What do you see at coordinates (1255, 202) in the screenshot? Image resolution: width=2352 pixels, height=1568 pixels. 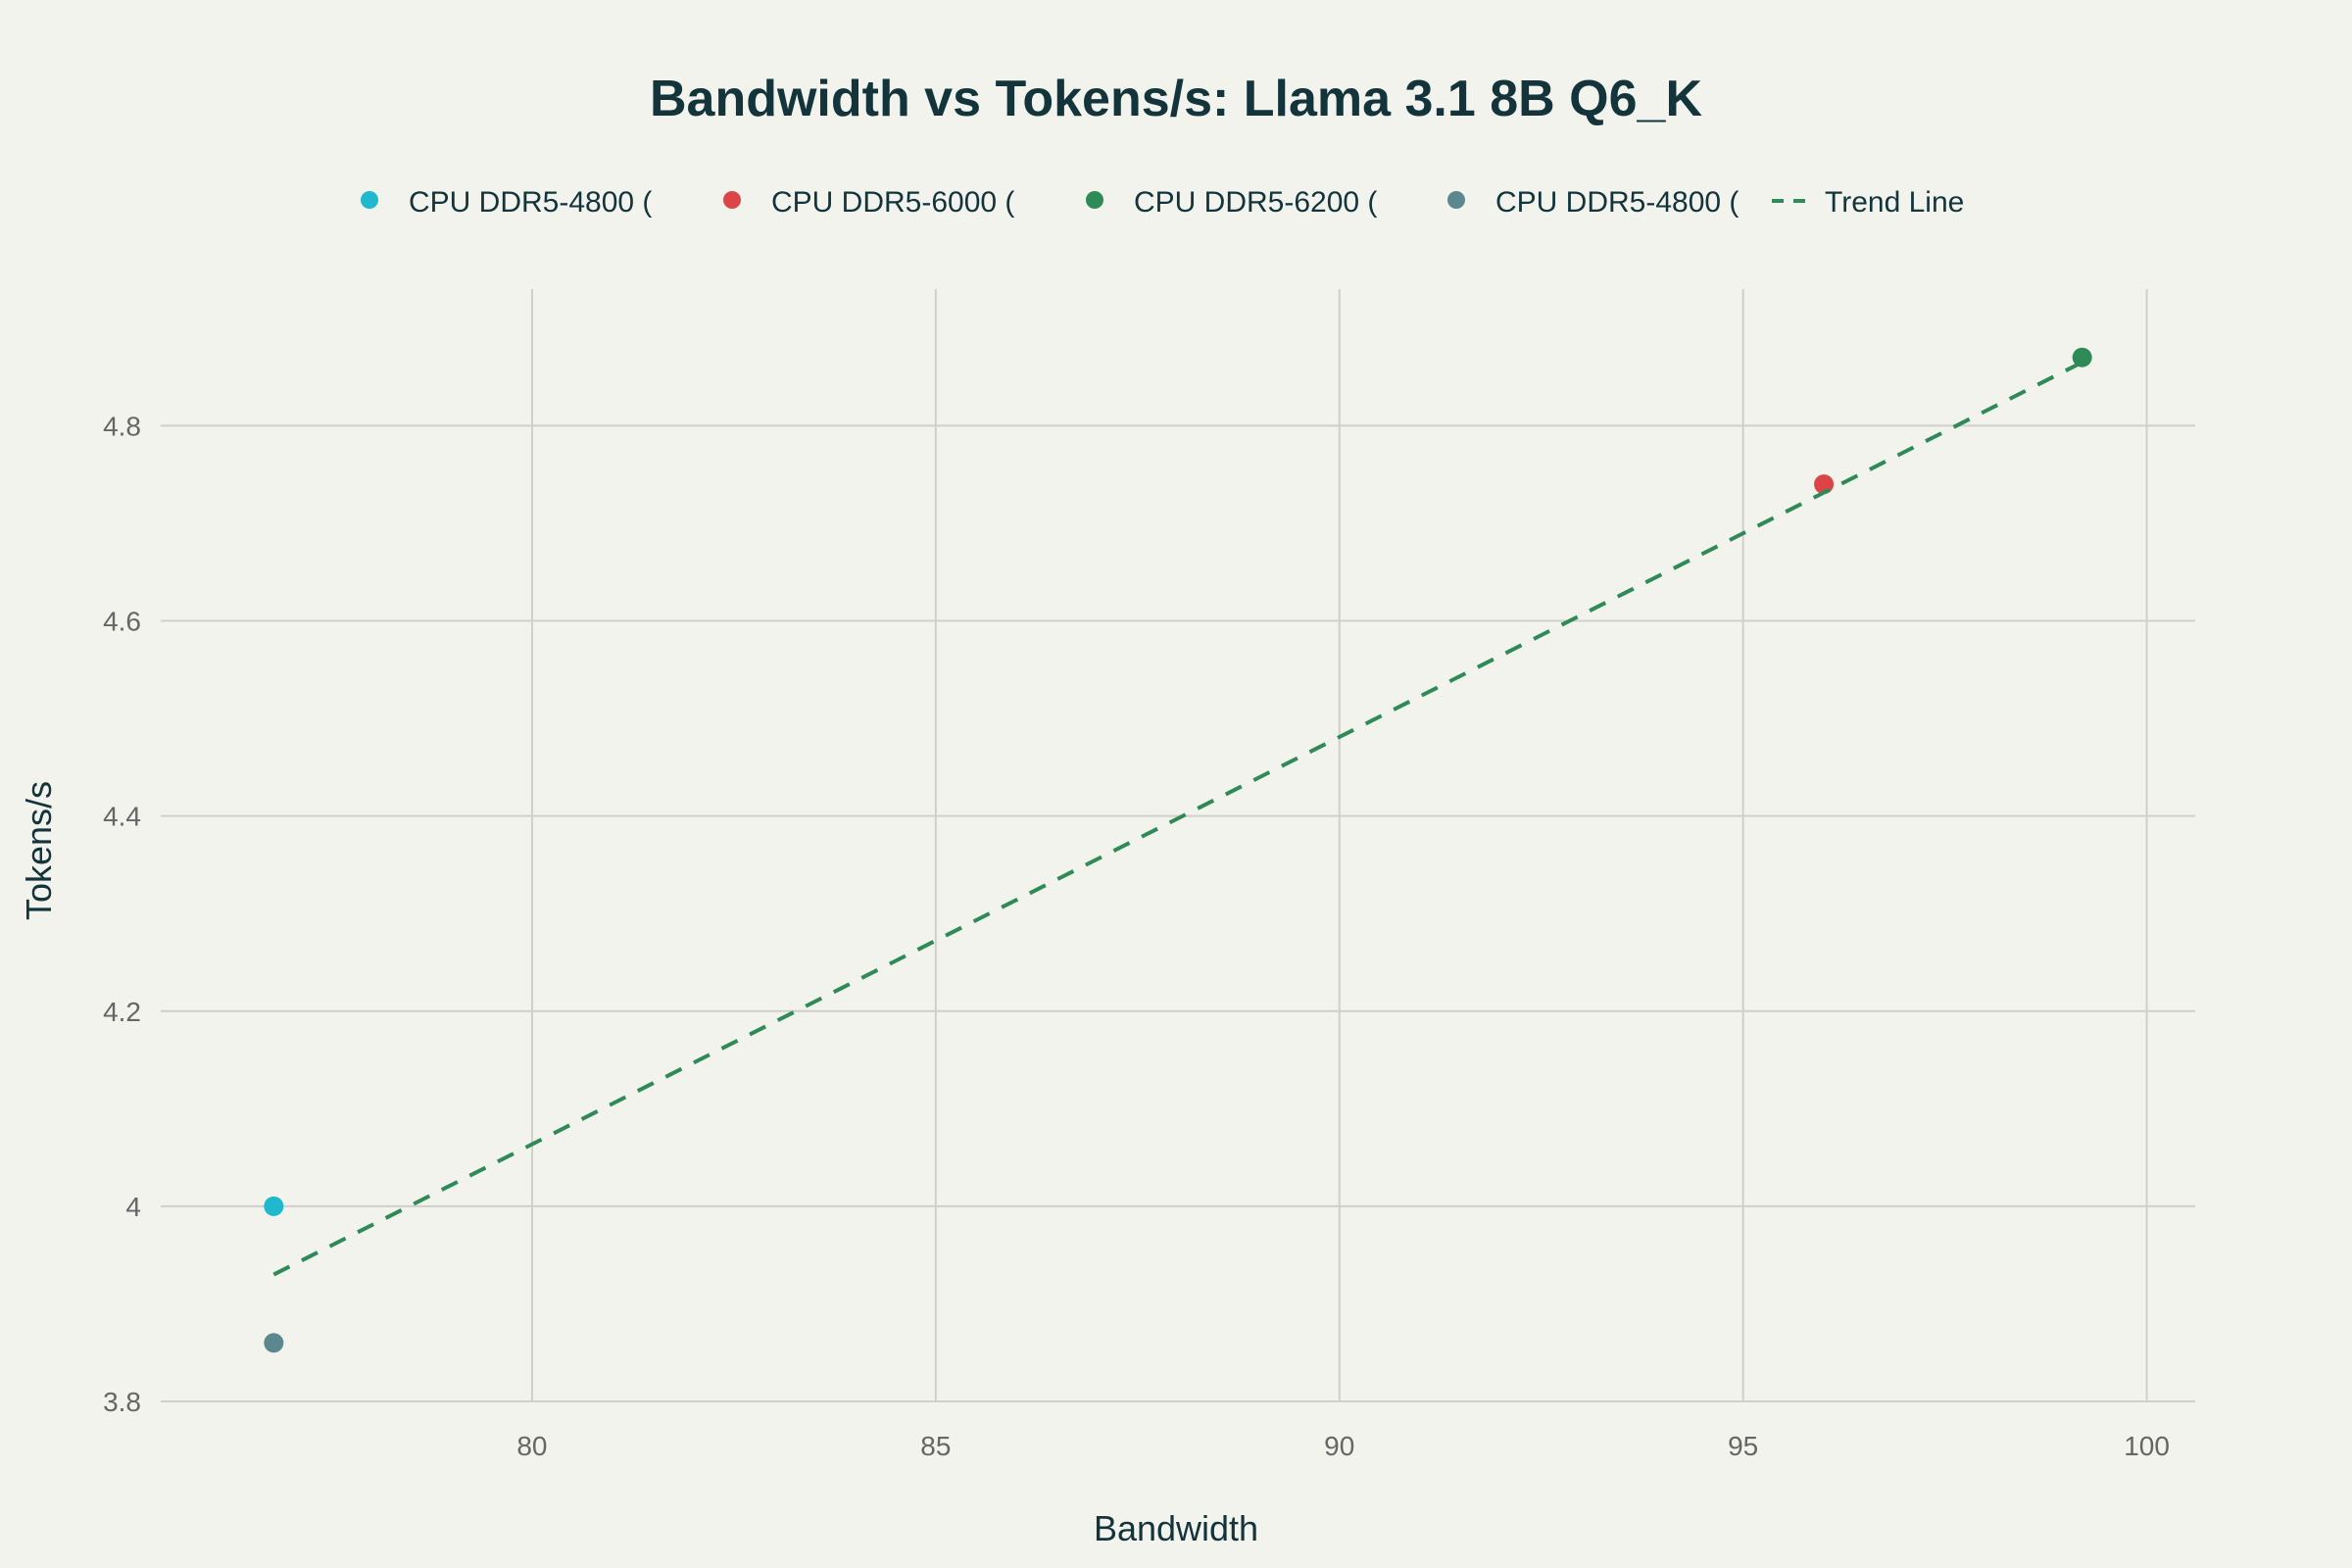 I see `legend-label: CPU DDR5-6200 (` at bounding box center [1255, 202].